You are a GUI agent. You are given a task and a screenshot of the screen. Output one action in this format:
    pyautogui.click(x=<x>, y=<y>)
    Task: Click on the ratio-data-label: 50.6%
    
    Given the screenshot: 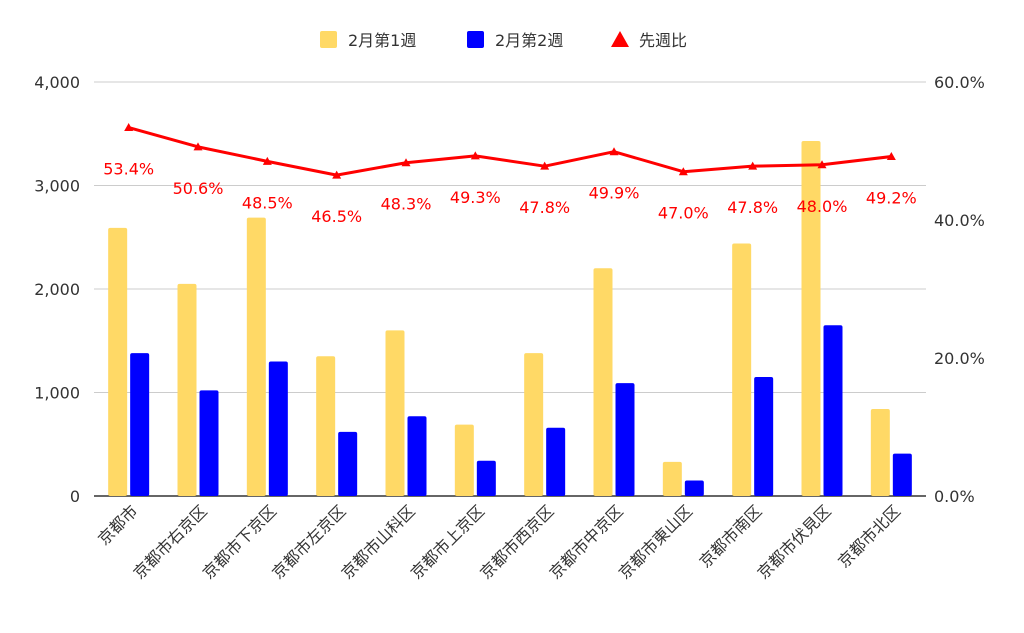 What is the action you would take?
    pyautogui.click(x=198, y=188)
    